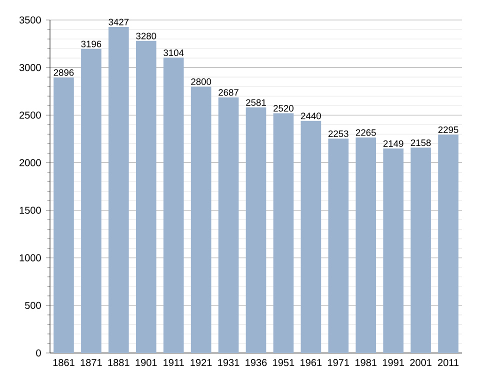 Image resolution: width=488 pixels, height=373 pixels. I want to click on x-tick-label: 1911, so click(174, 362).